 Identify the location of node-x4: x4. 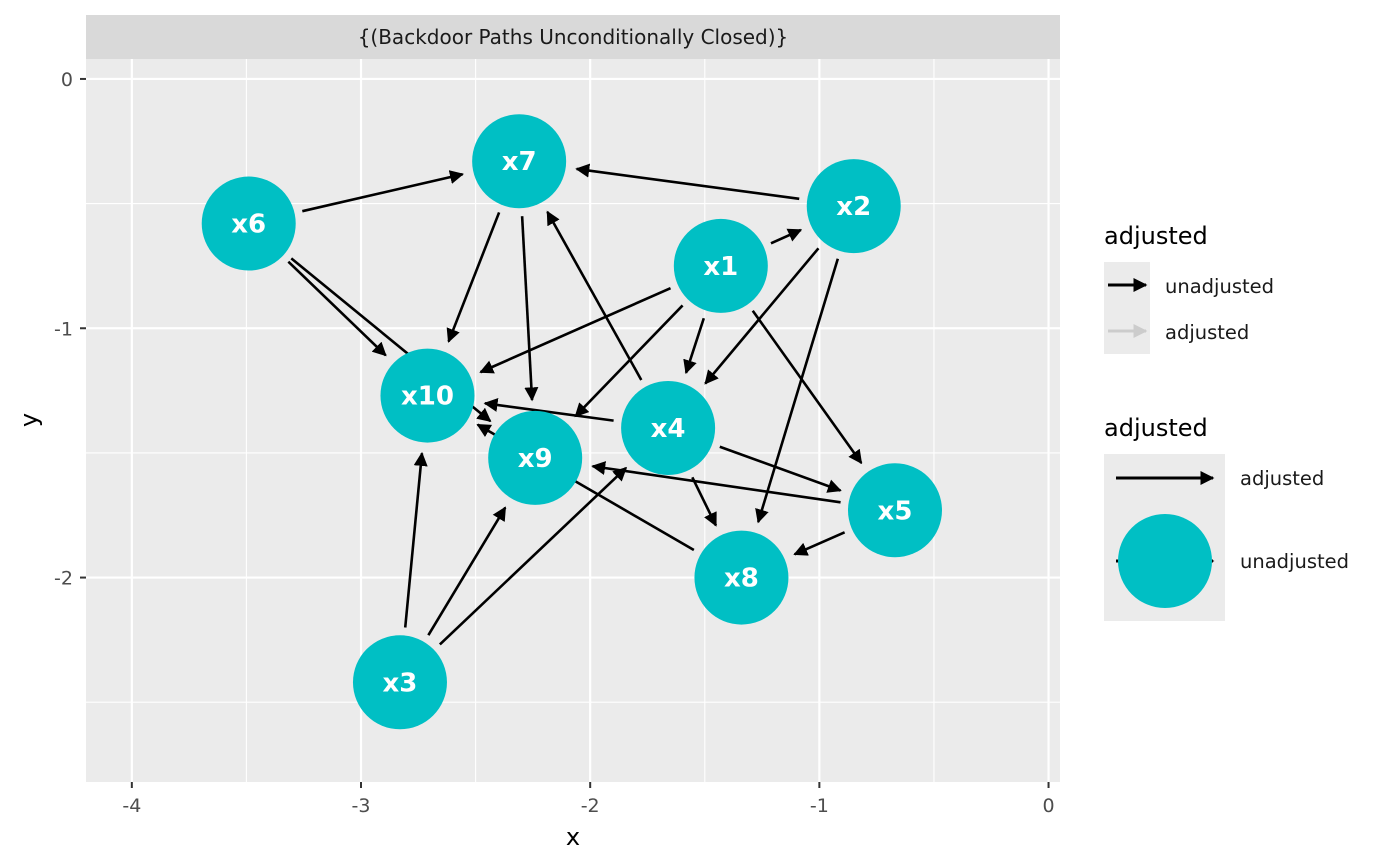
(668, 427).